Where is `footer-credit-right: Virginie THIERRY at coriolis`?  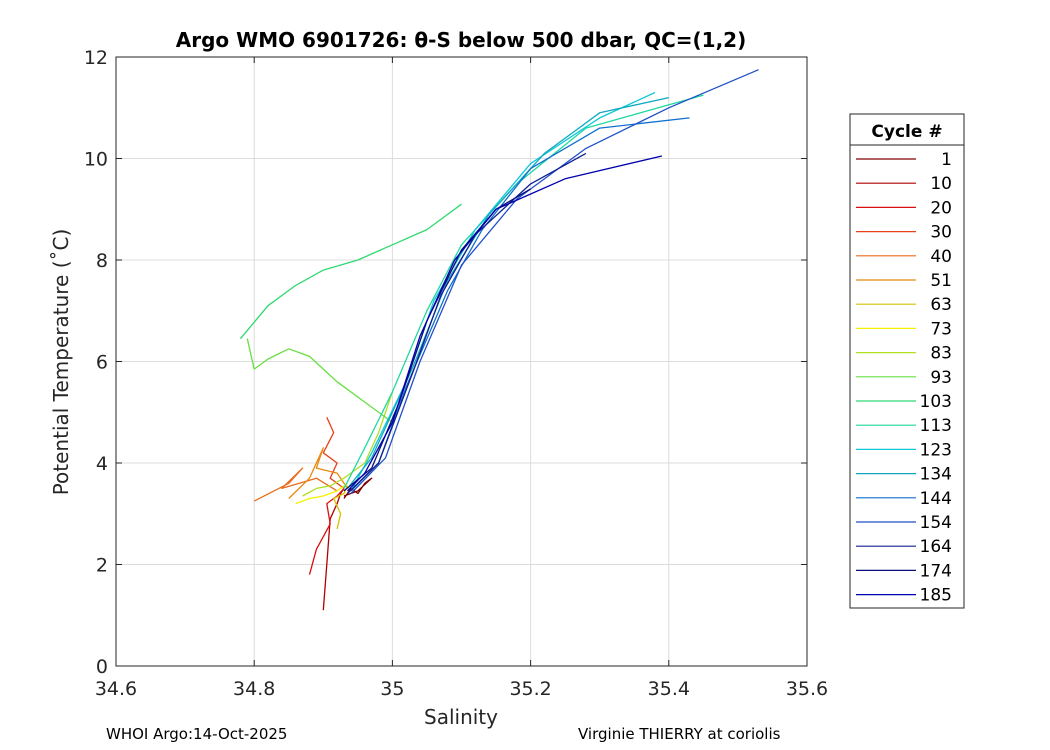 footer-credit-right: Virginie THIERRY at coriolis is located at coordinates (679, 734).